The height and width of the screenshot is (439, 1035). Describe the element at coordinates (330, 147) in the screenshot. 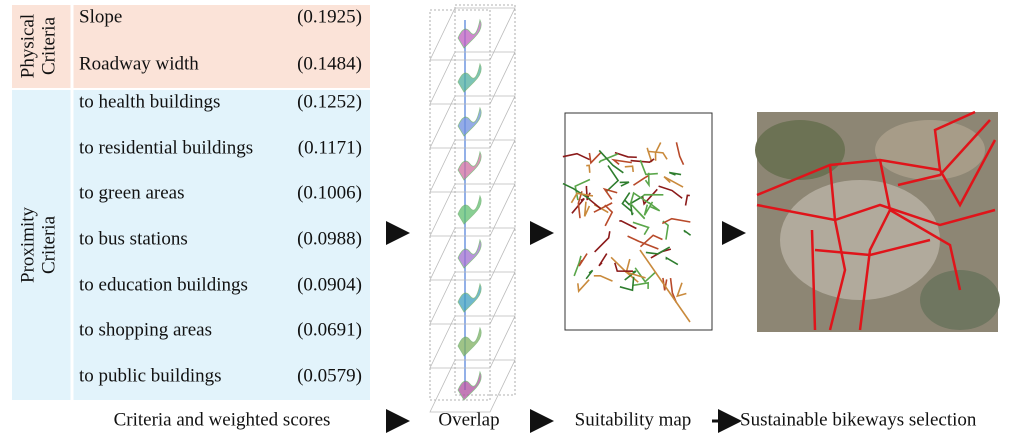

I see `criterion-weight: (0.1171)` at that location.